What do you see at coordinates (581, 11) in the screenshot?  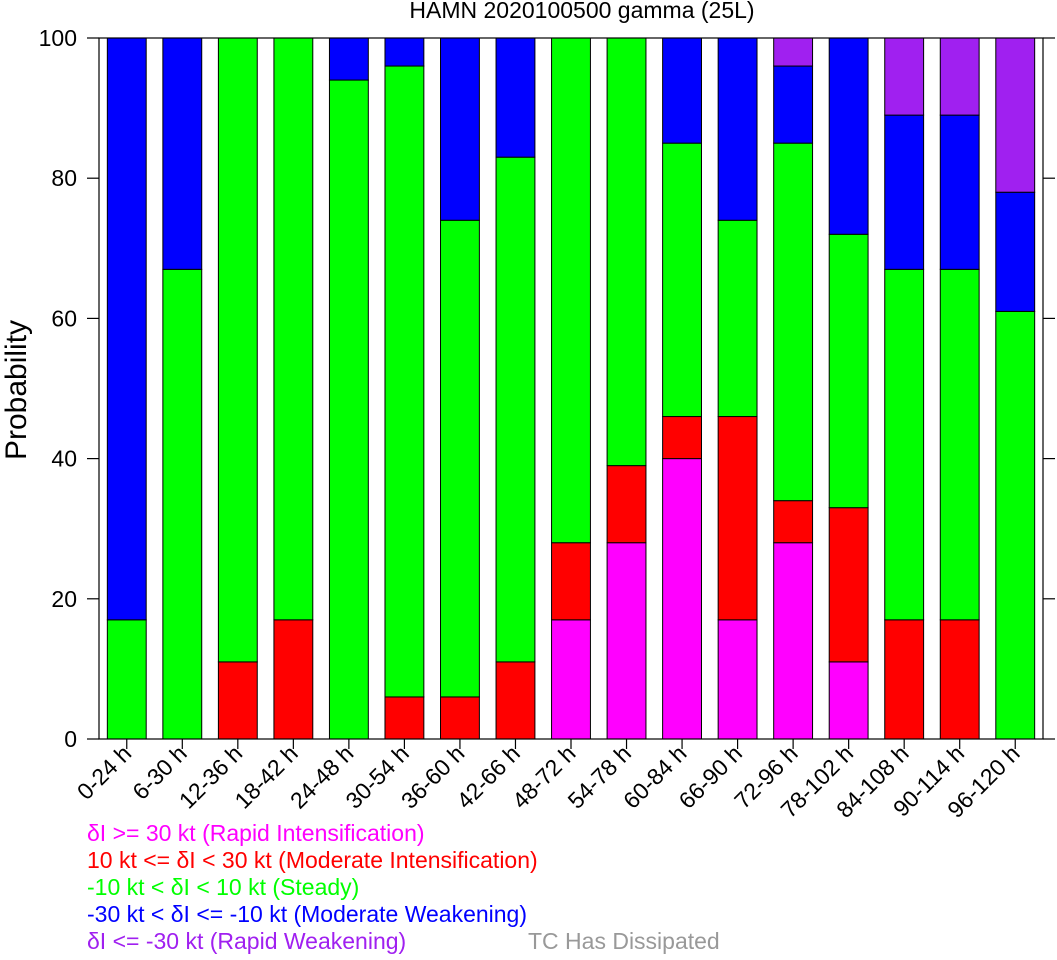 I see `chart-title: HAMN 2020100500 gamma (25L)` at bounding box center [581, 11].